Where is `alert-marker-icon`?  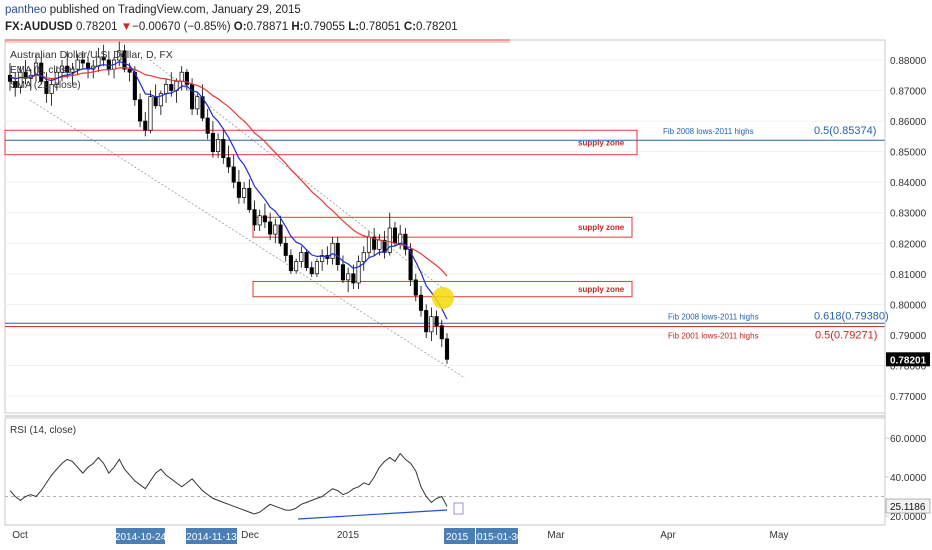
alert-marker-icon is located at coordinates (458, 508).